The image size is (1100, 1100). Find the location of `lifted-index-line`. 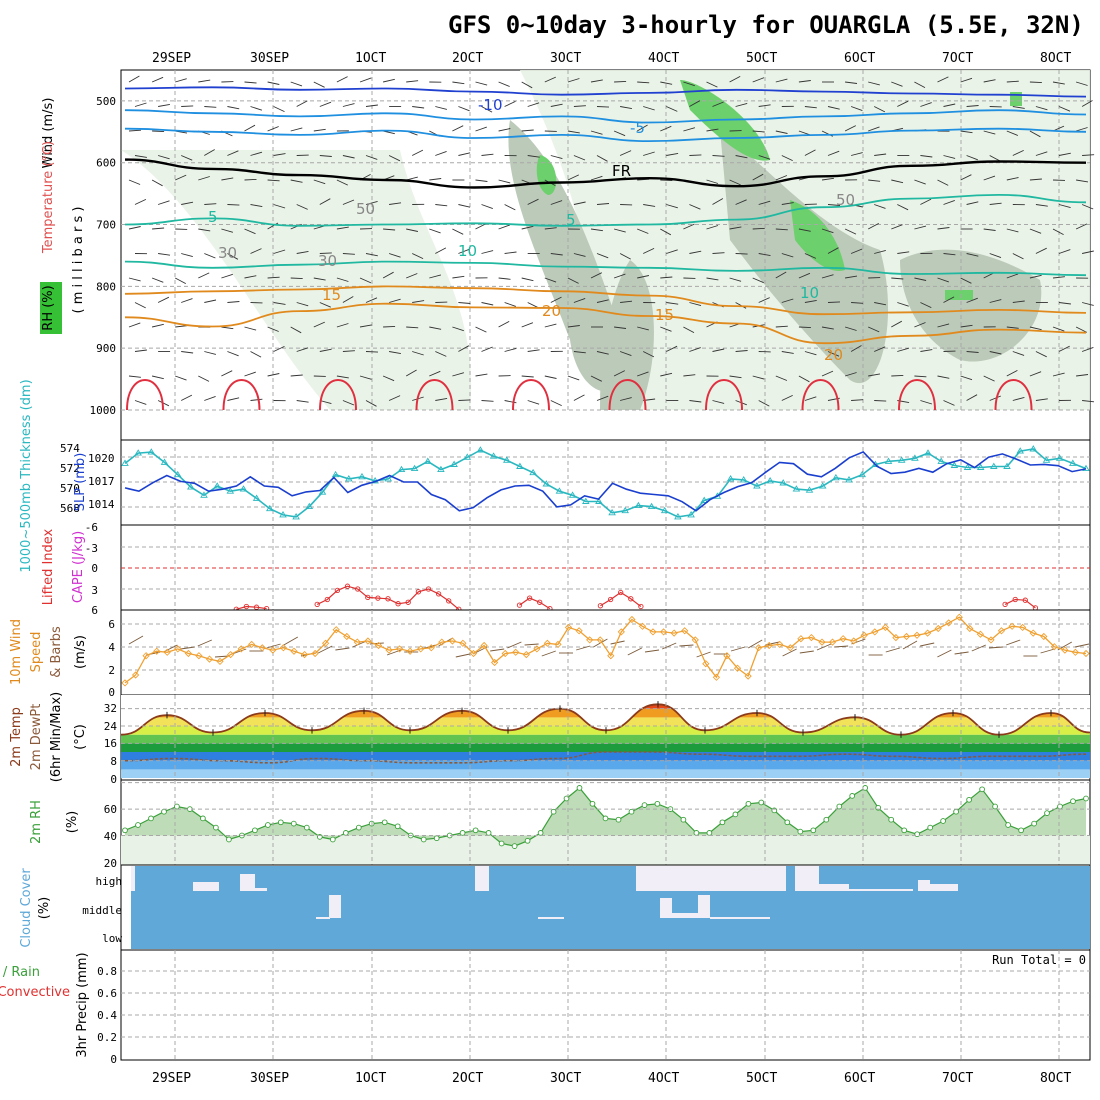

lifted-index-line is located at coordinates (621, 599).